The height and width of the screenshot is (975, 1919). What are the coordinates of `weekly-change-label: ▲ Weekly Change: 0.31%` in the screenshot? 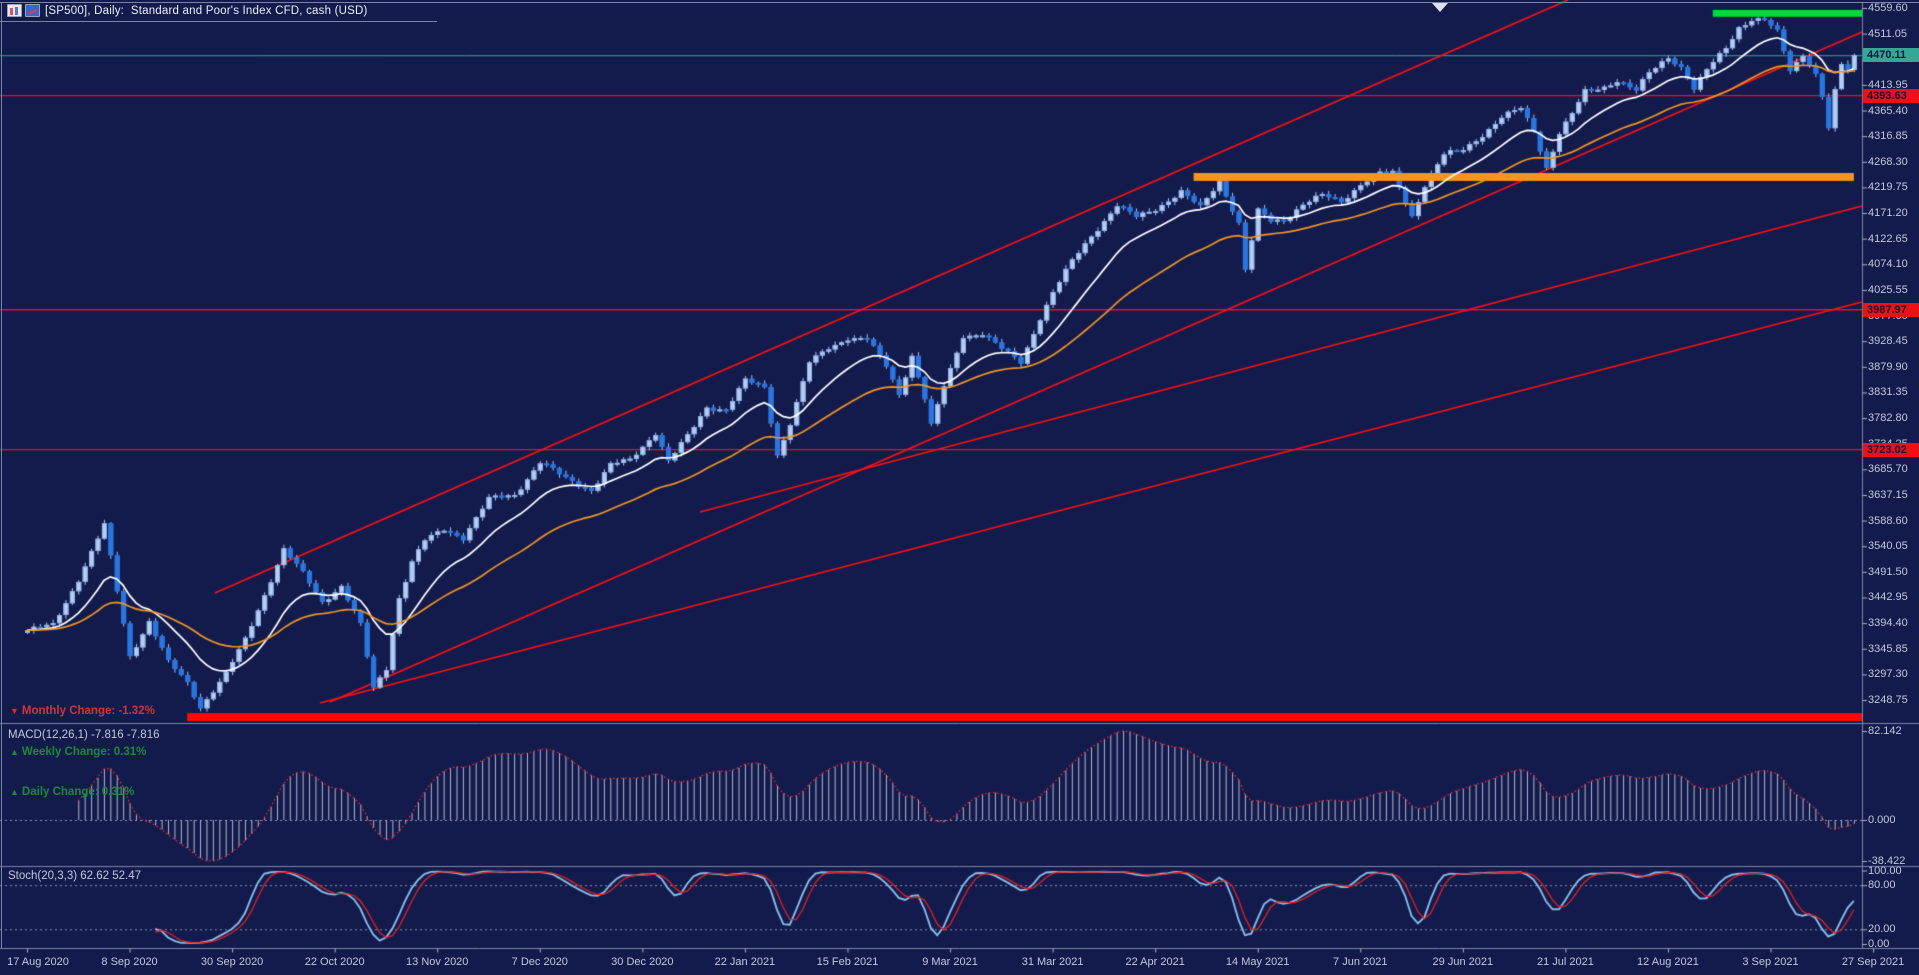 It's located at (78, 751).